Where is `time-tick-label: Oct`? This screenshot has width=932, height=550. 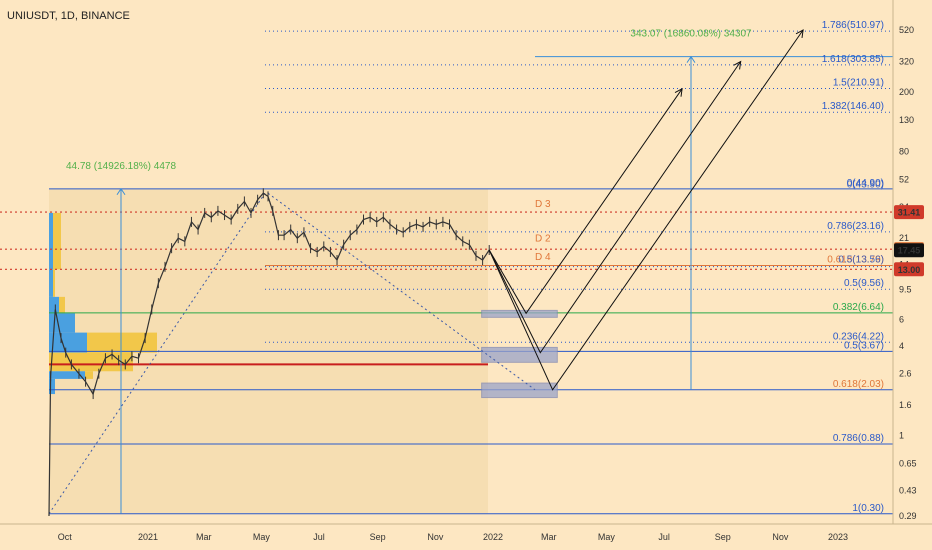
time-tick-label: Oct is located at coordinates (65, 537).